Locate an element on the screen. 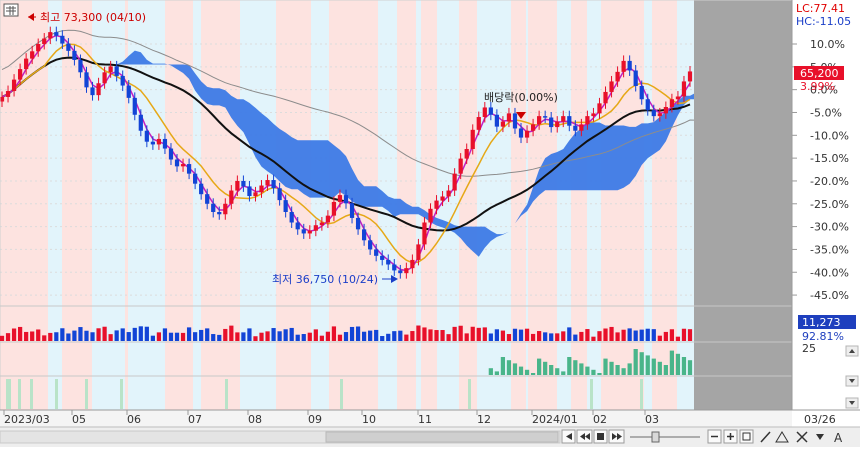 This screenshot has height=451, width=860. scroll-left-icon is located at coordinates (568, 436).